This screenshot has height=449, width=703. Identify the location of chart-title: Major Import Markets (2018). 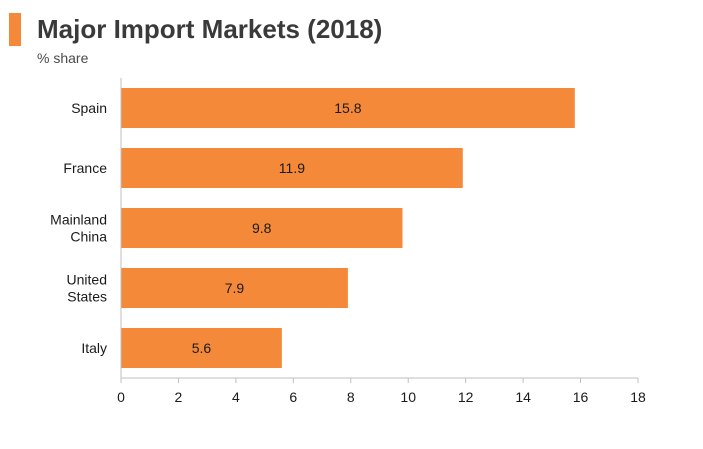
(210, 29).